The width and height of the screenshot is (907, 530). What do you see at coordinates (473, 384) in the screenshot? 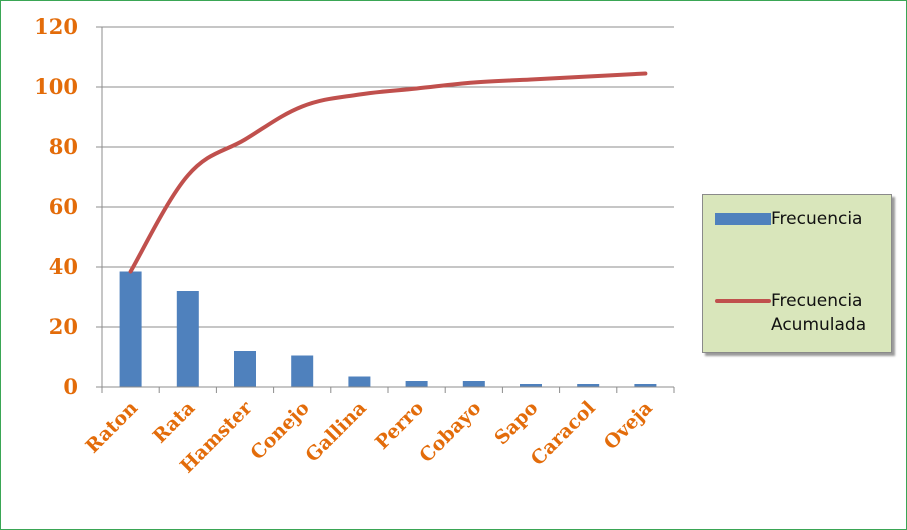
I see `bar-cobayo` at bounding box center [473, 384].